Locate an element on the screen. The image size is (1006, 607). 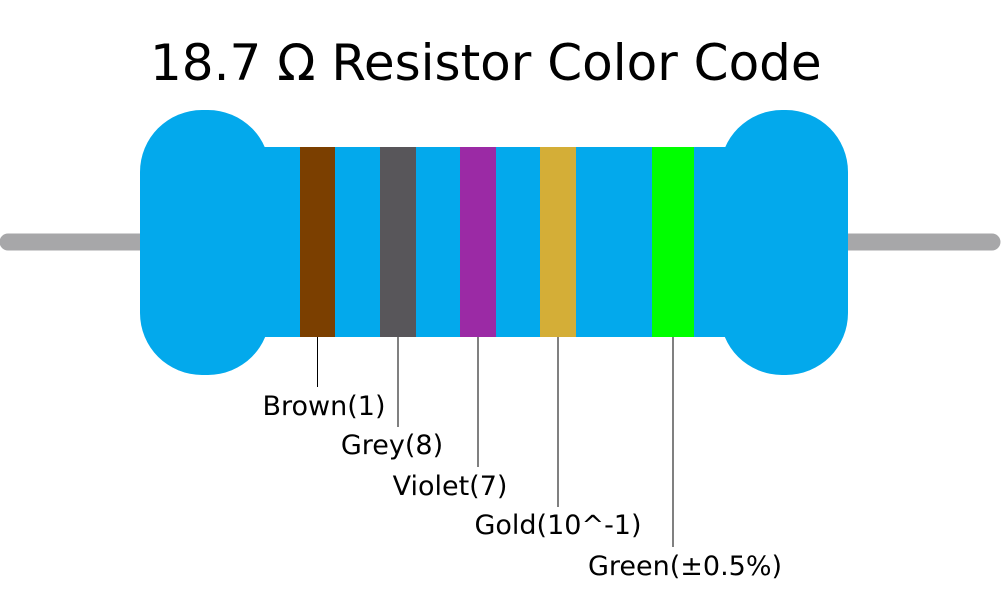
band-label: Green(±0.5%) is located at coordinates (685, 566).